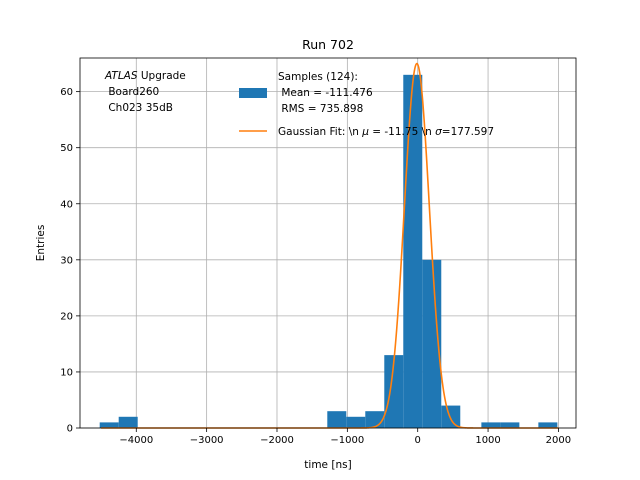 The width and height of the screenshot is (640, 480). Describe the element at coordinates (277, 440) in the screenshot. I see `x-tick-label: −2000` at that location.